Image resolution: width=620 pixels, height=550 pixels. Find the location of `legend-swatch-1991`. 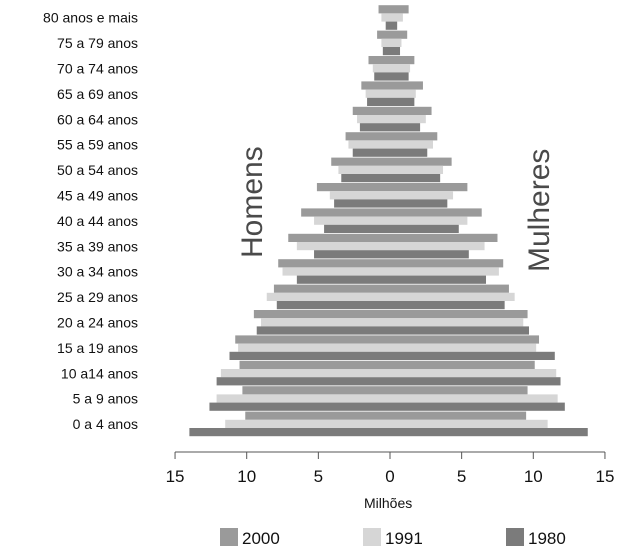

legend-swatch-1991 is located at coordinates (372, 537).